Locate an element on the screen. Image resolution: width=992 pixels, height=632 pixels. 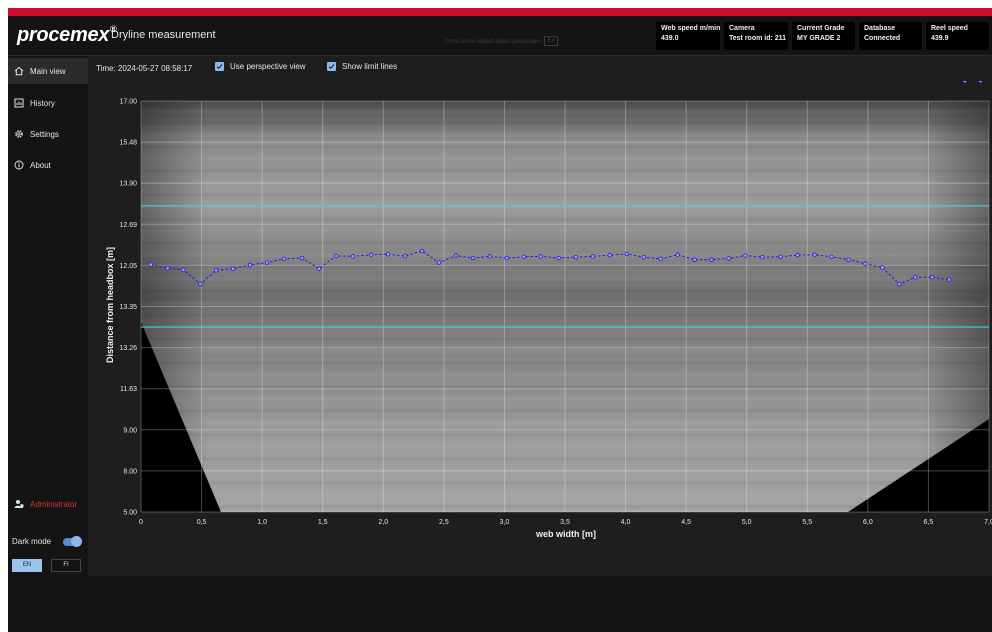
y-tick-label: 8.00 is located at coordinates (130, 471).